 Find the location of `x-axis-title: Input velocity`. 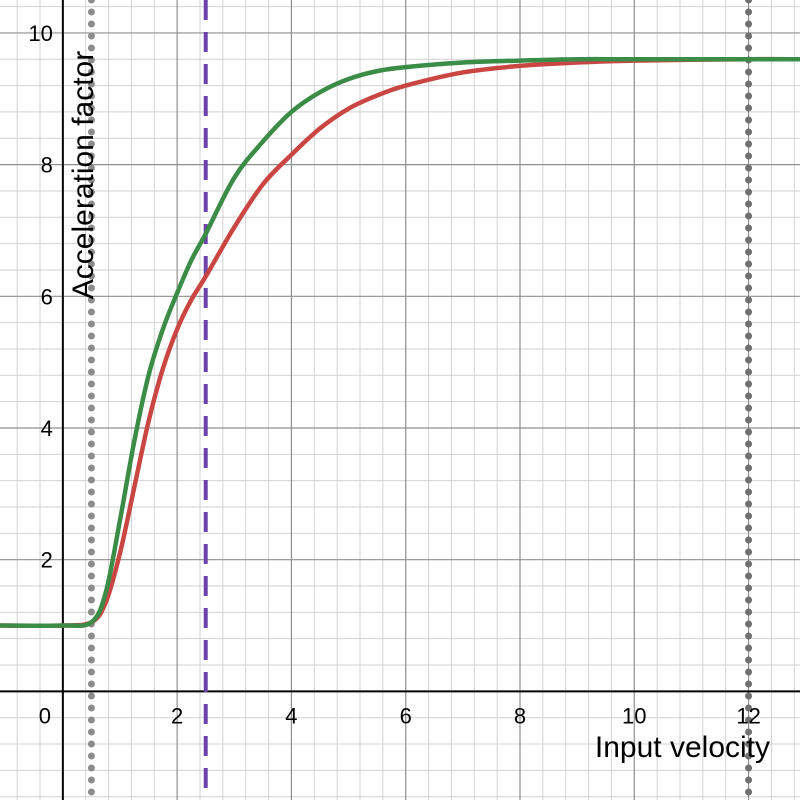

x-axis-title: Input velocity is located at coordinates (682, 747).